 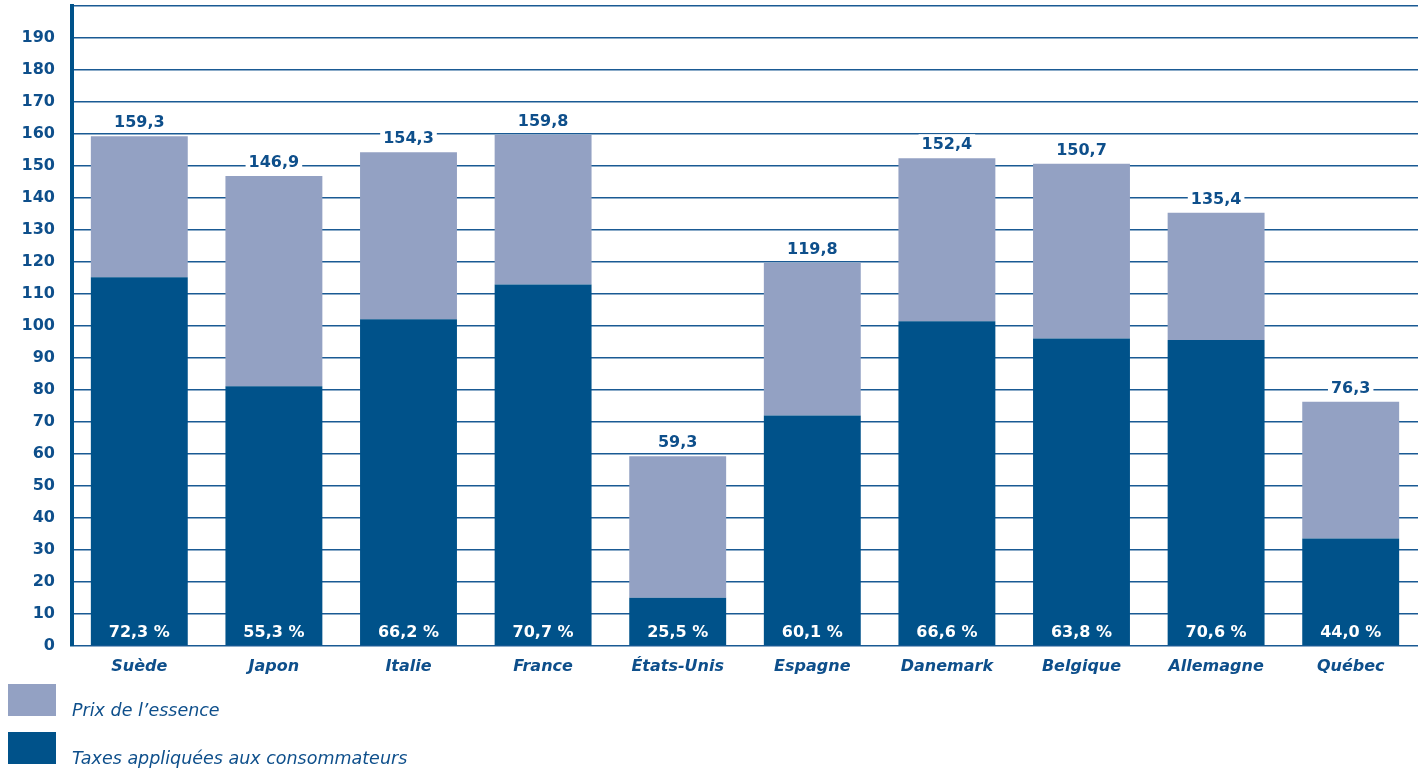 I want to click on y-tick-label: 130, so click(x=38, y=229).